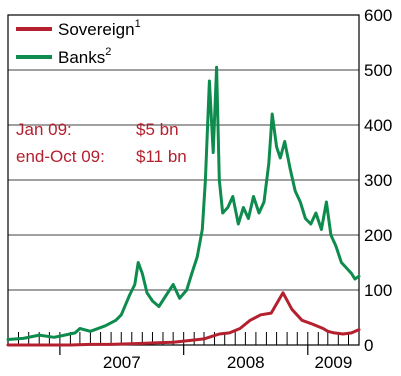 This screenshot has height=376, width=401. I want to click on y-tick-label: 600, so click(378, 15).